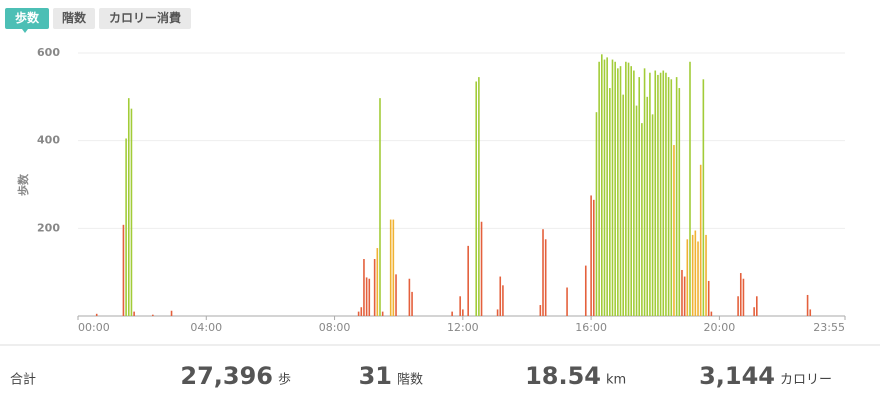  What do you see at coordinates (284, 380) in the screenshot?
I see `summary-unit: 歩` at bounding box center [284, 380].